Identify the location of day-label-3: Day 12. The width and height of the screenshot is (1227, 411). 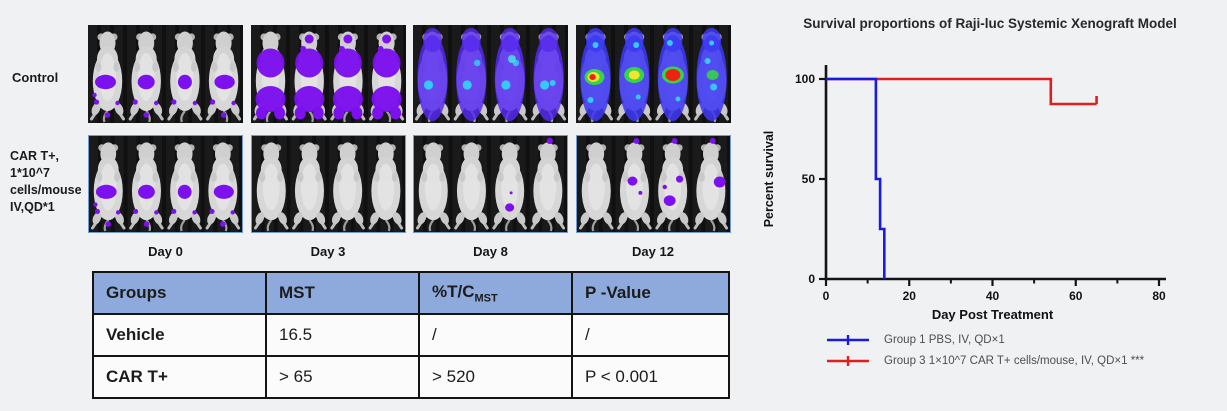
(653, 251).